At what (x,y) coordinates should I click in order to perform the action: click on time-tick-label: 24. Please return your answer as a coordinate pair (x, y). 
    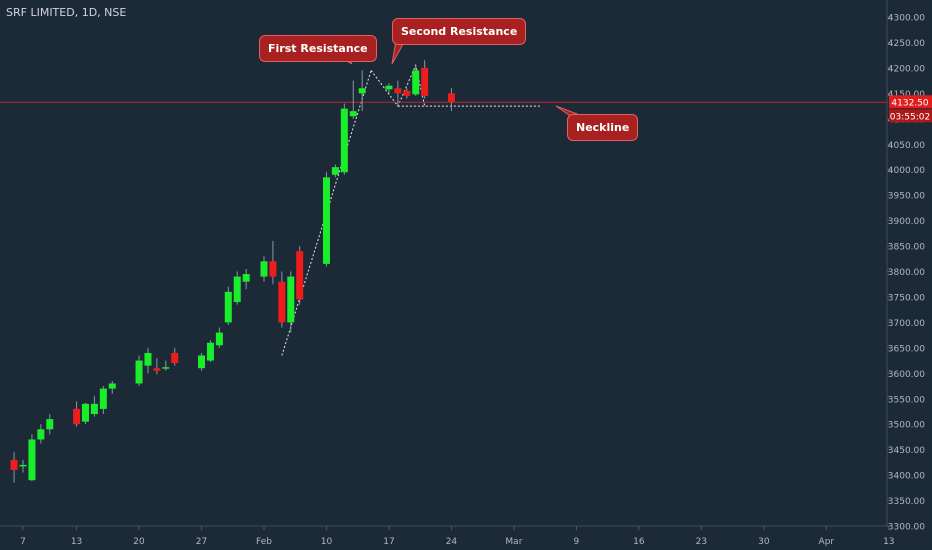
    Looking at the image, I should click on (452, 542).